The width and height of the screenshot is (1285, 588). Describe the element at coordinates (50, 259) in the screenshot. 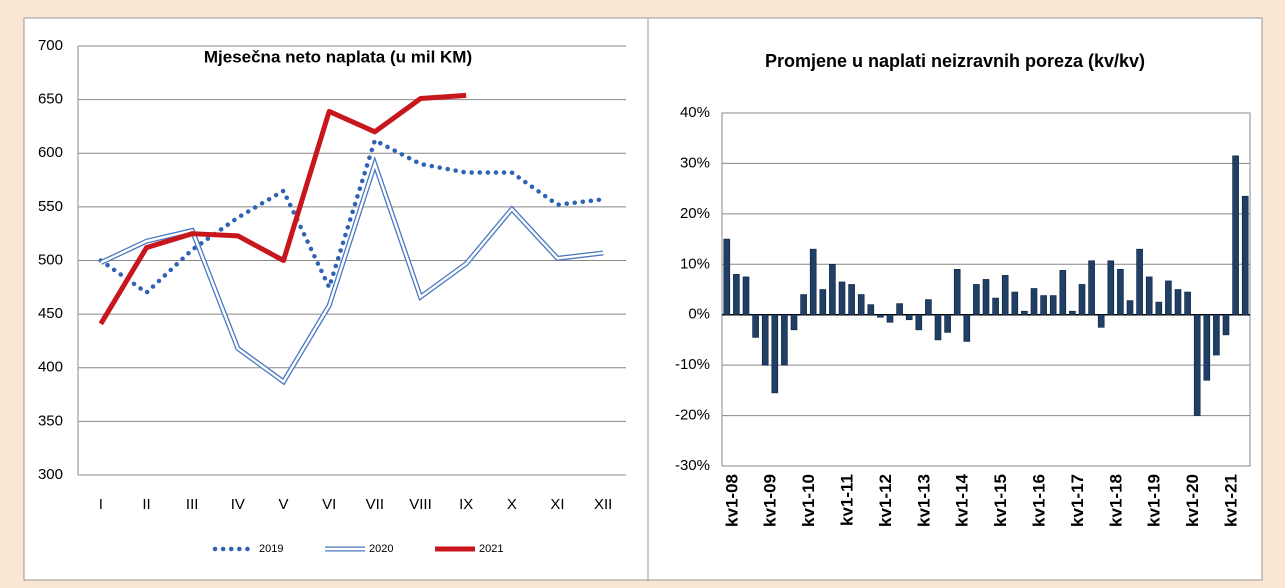

I see `y-tick-label: 500` at that location.